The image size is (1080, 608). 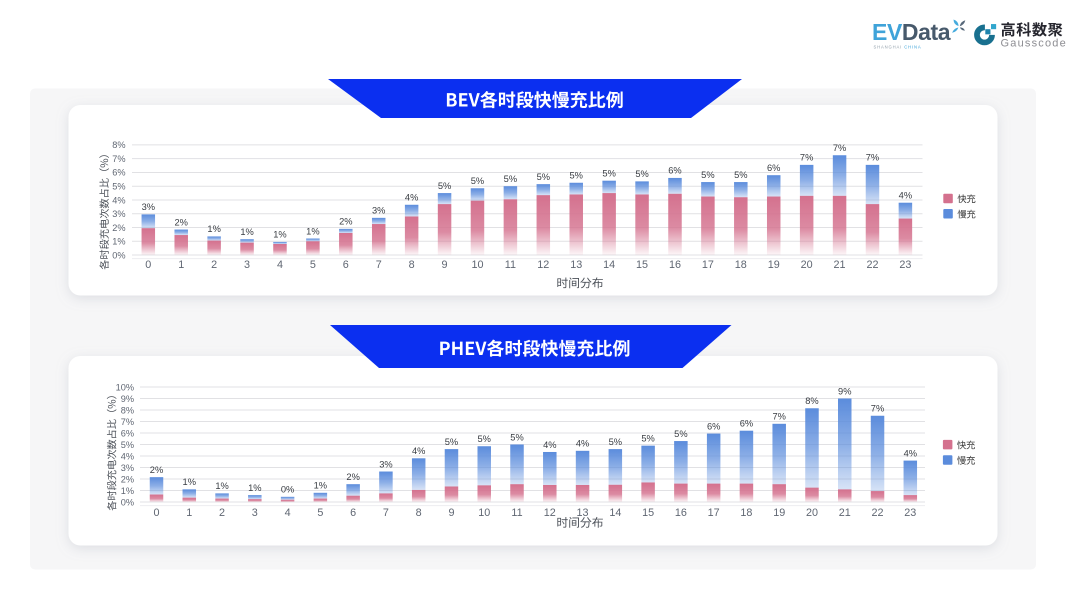 What do you see at coordinates (189, 513) in the screenshot?
I see `svg-text: 1` at bounding box center [189, 513].